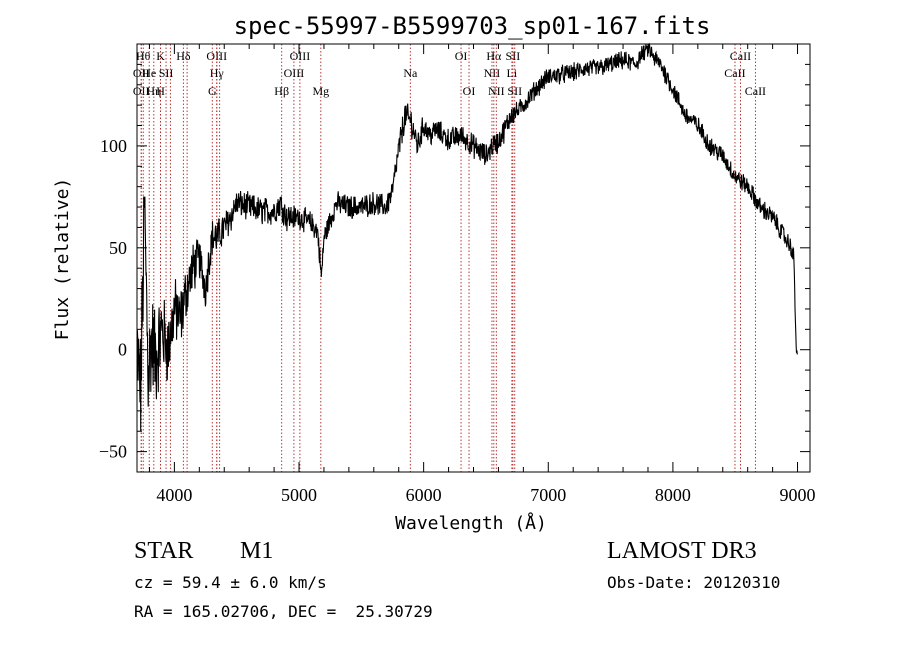 This screenshot has width=900, height=649. Describe the element at coordinates (143, 56) in the screenshot. I see `line-label-2: Hθ` at that location.